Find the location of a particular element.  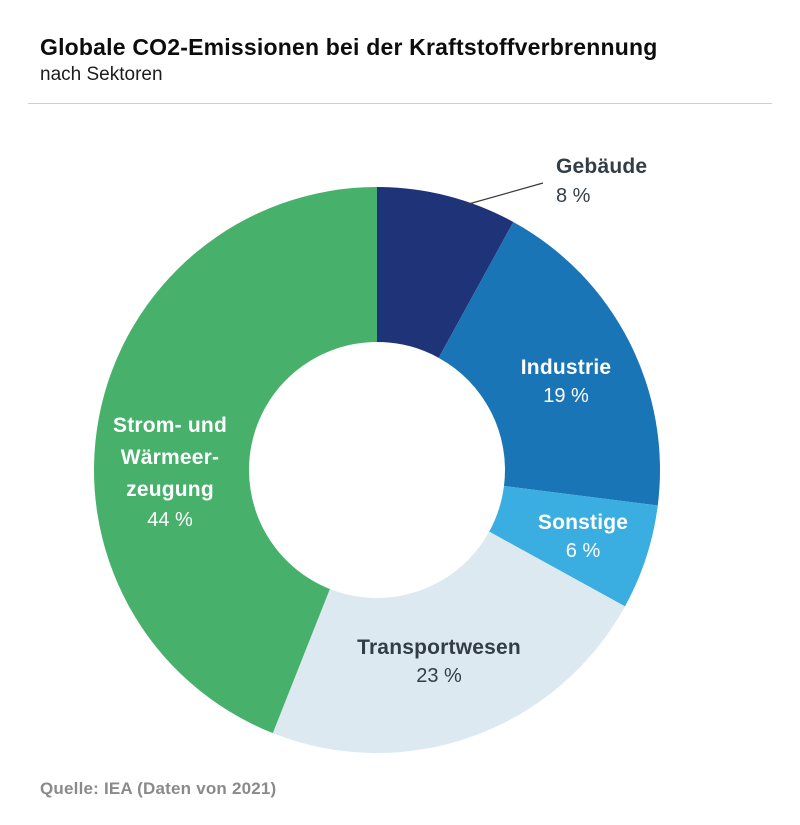

segment-label-sonstige: Sonstige 6 % is located at coordinates (583, 537).